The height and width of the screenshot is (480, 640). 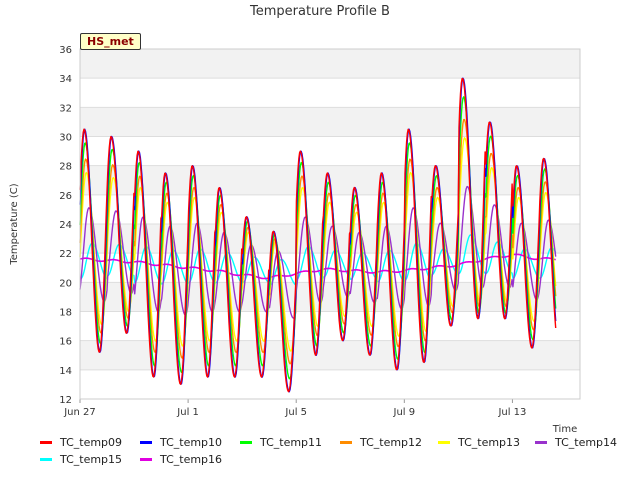 I want to click on legend-item: TC_temp12, so click(x=381, y=443).